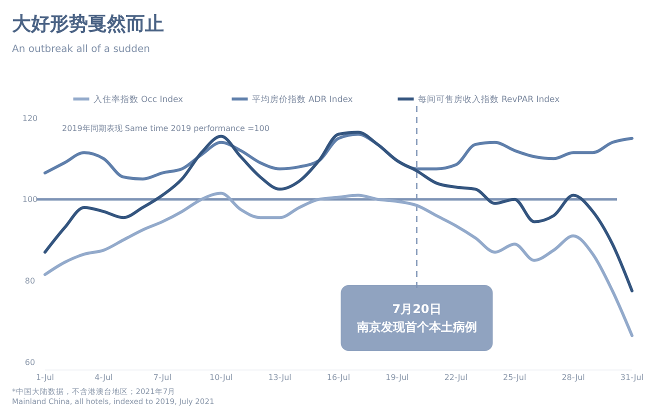 The width and height of the screenshot is (660, 413). Describe the element at coordinates (103, 377) in the screenshot. I see `x-tick-label: 4-Jul` at that location.